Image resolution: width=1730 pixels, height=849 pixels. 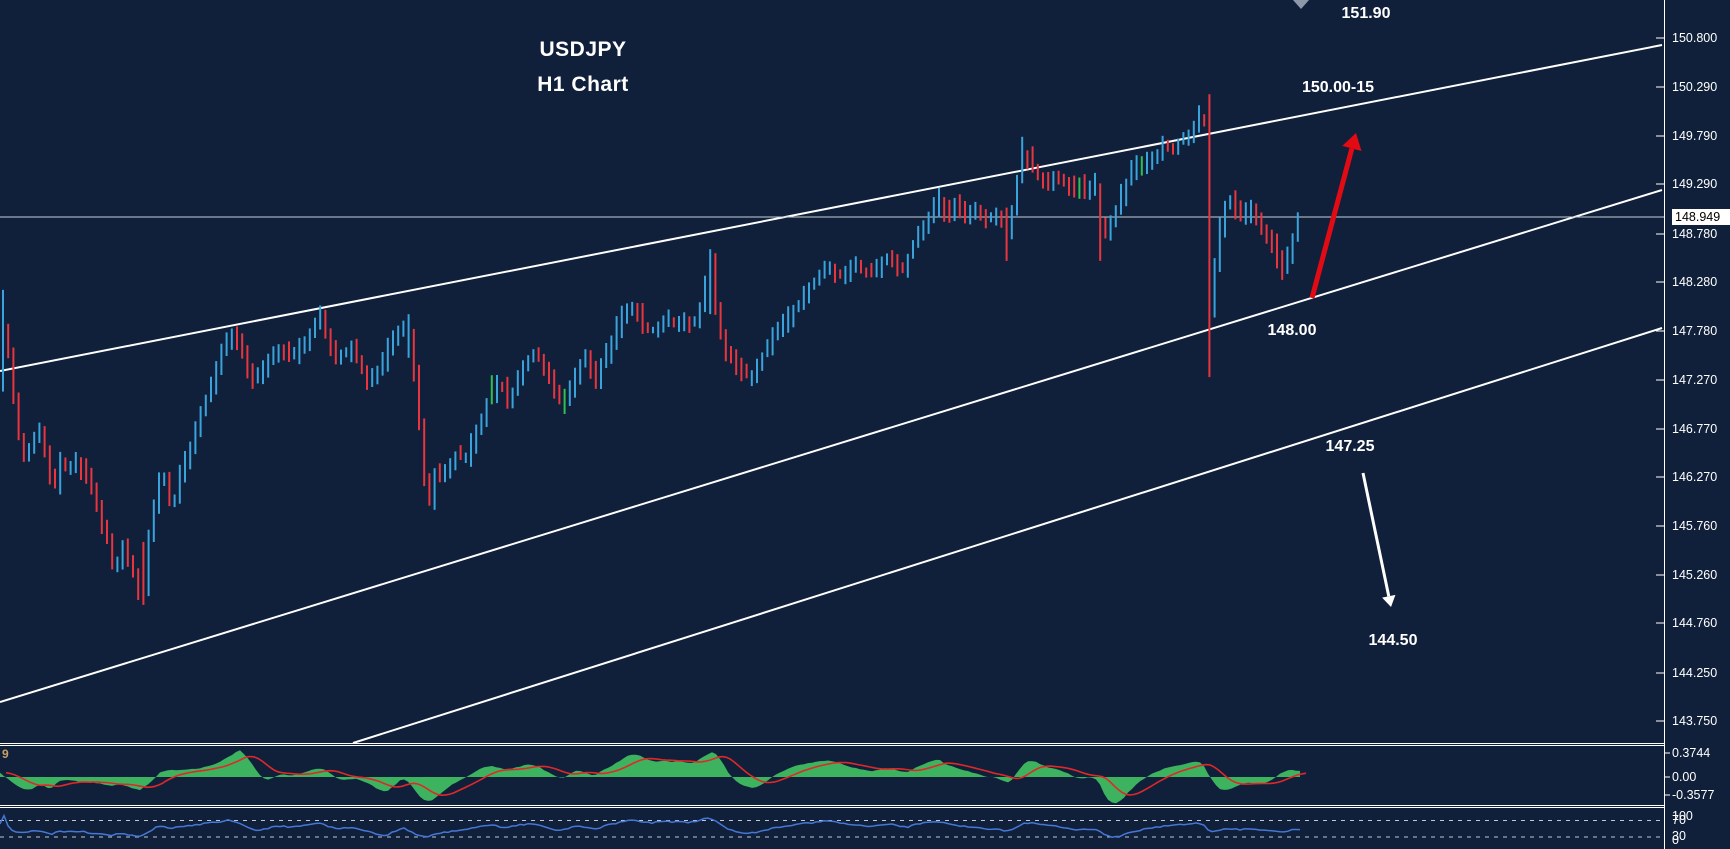 I want to click on price-axis-label: 147.270, so click(x=1695, y=380).